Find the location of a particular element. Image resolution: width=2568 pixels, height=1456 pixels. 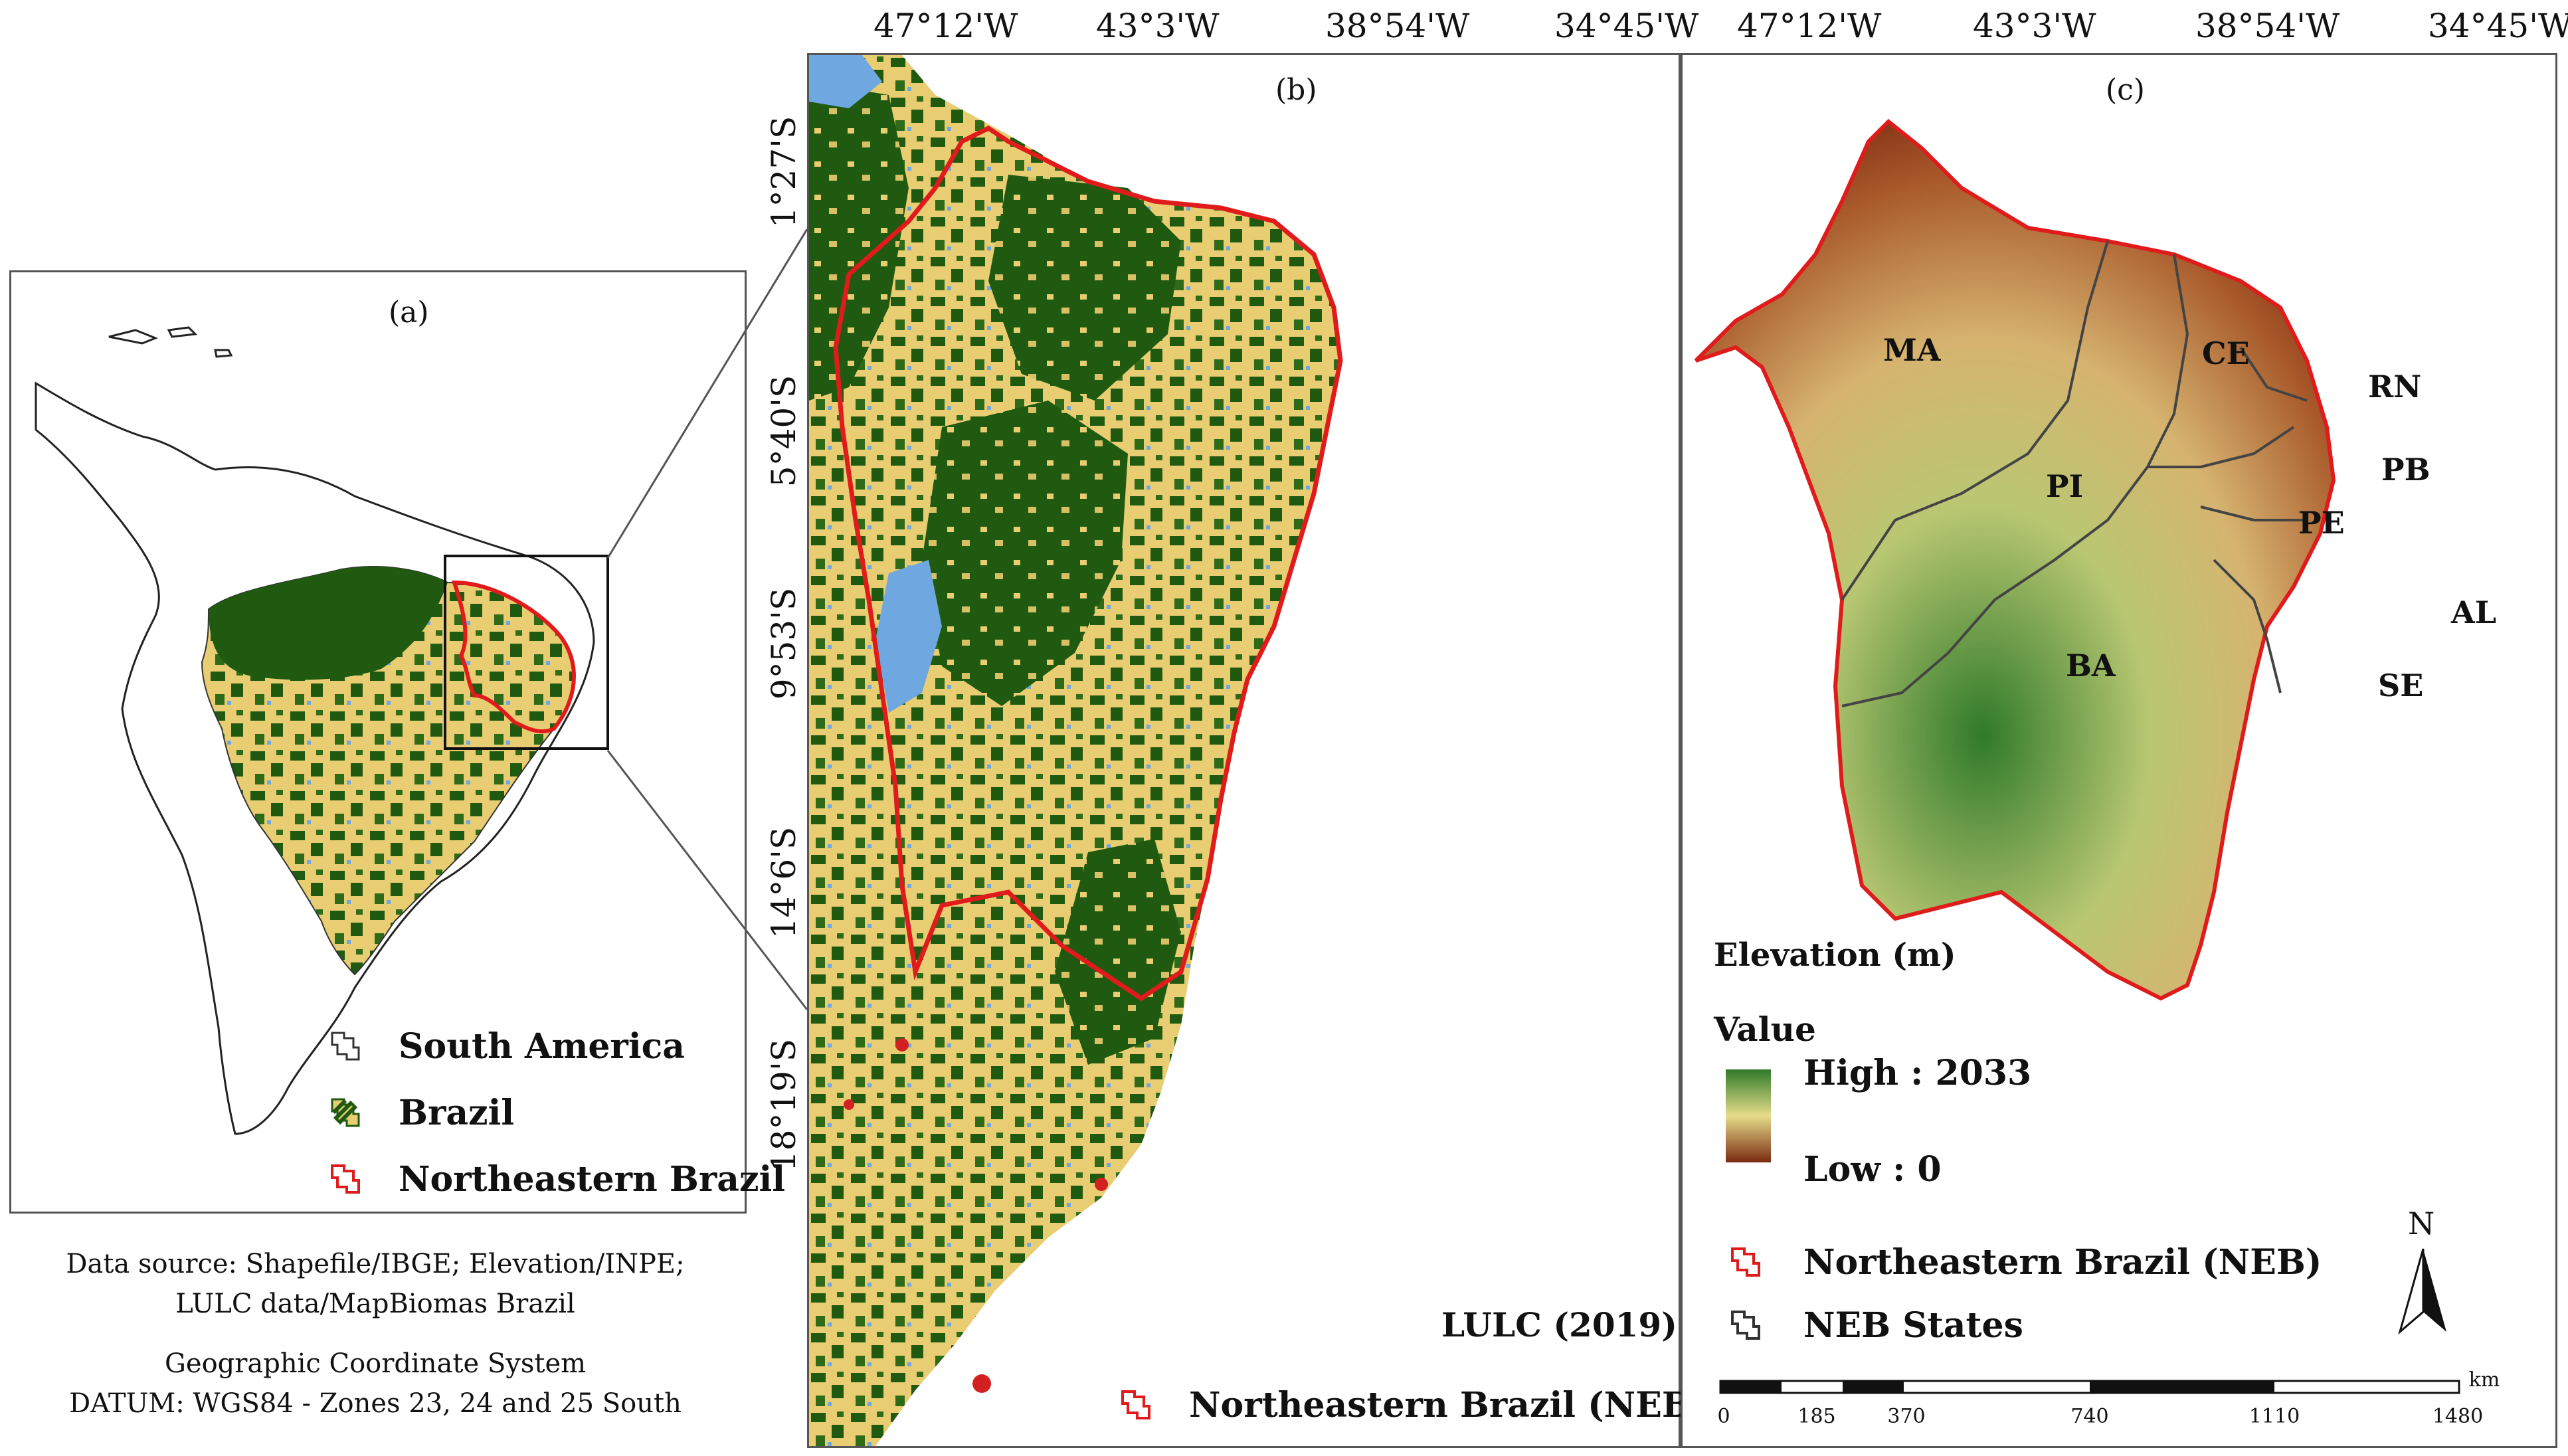

b-longitude-1: 47°12'W is located at coordinates (946, 26).